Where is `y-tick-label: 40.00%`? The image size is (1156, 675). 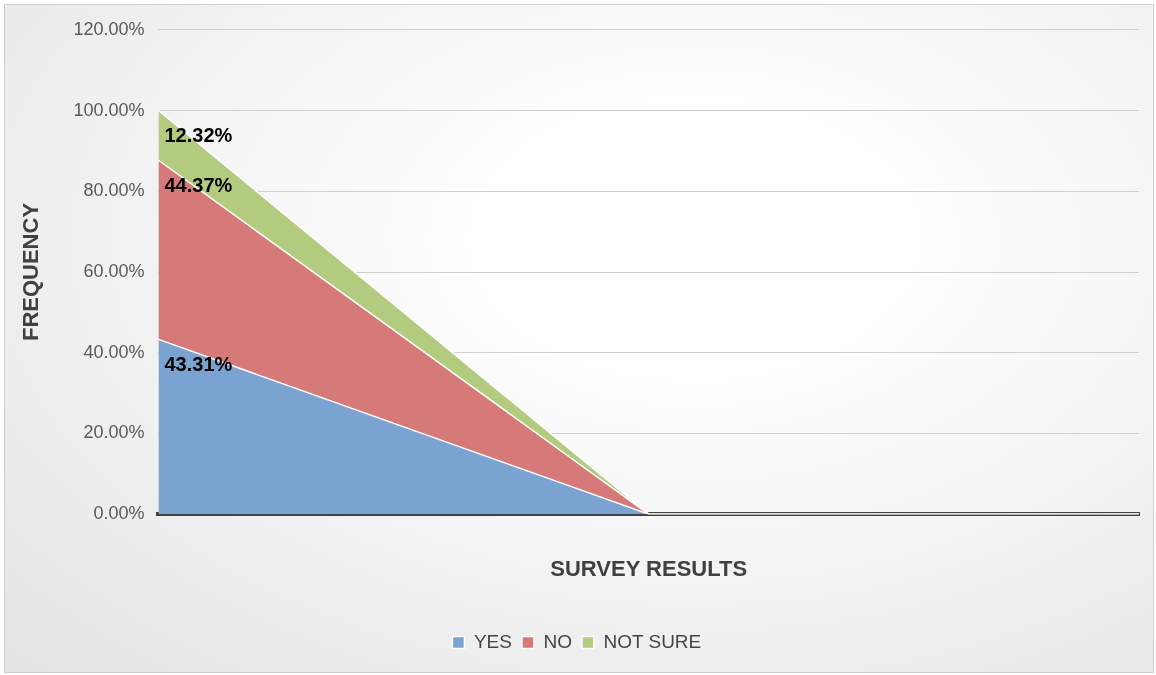
y-tick-label: 40.00% is located at coordinates (114, 351).